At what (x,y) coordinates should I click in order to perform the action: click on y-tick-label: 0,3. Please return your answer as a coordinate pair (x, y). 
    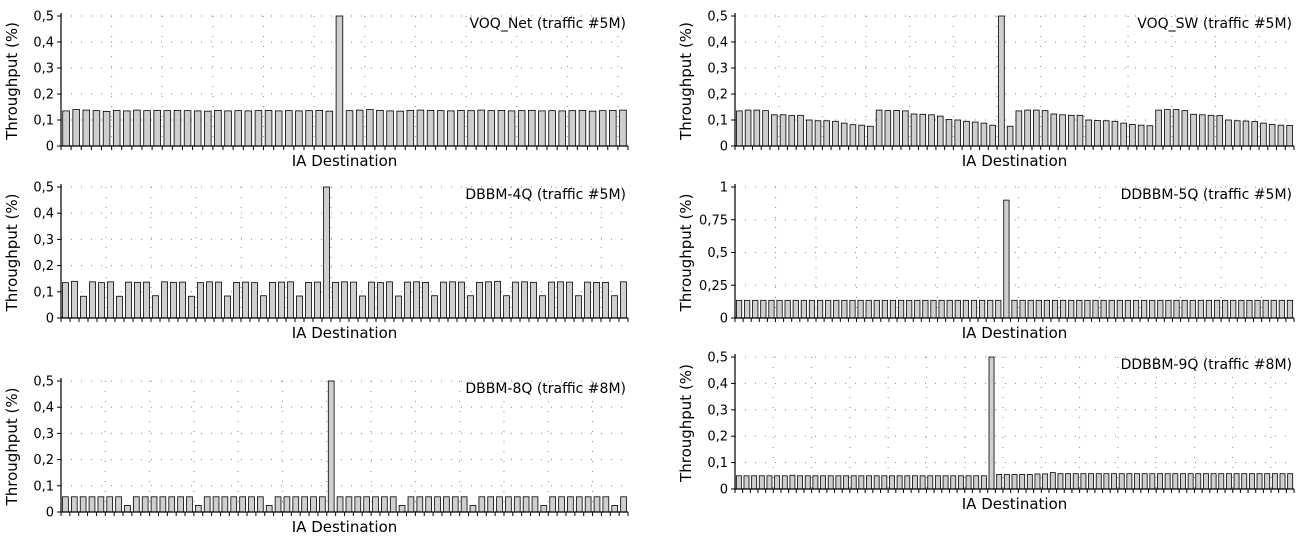
    Looking at the image, I should click on (43, 434).